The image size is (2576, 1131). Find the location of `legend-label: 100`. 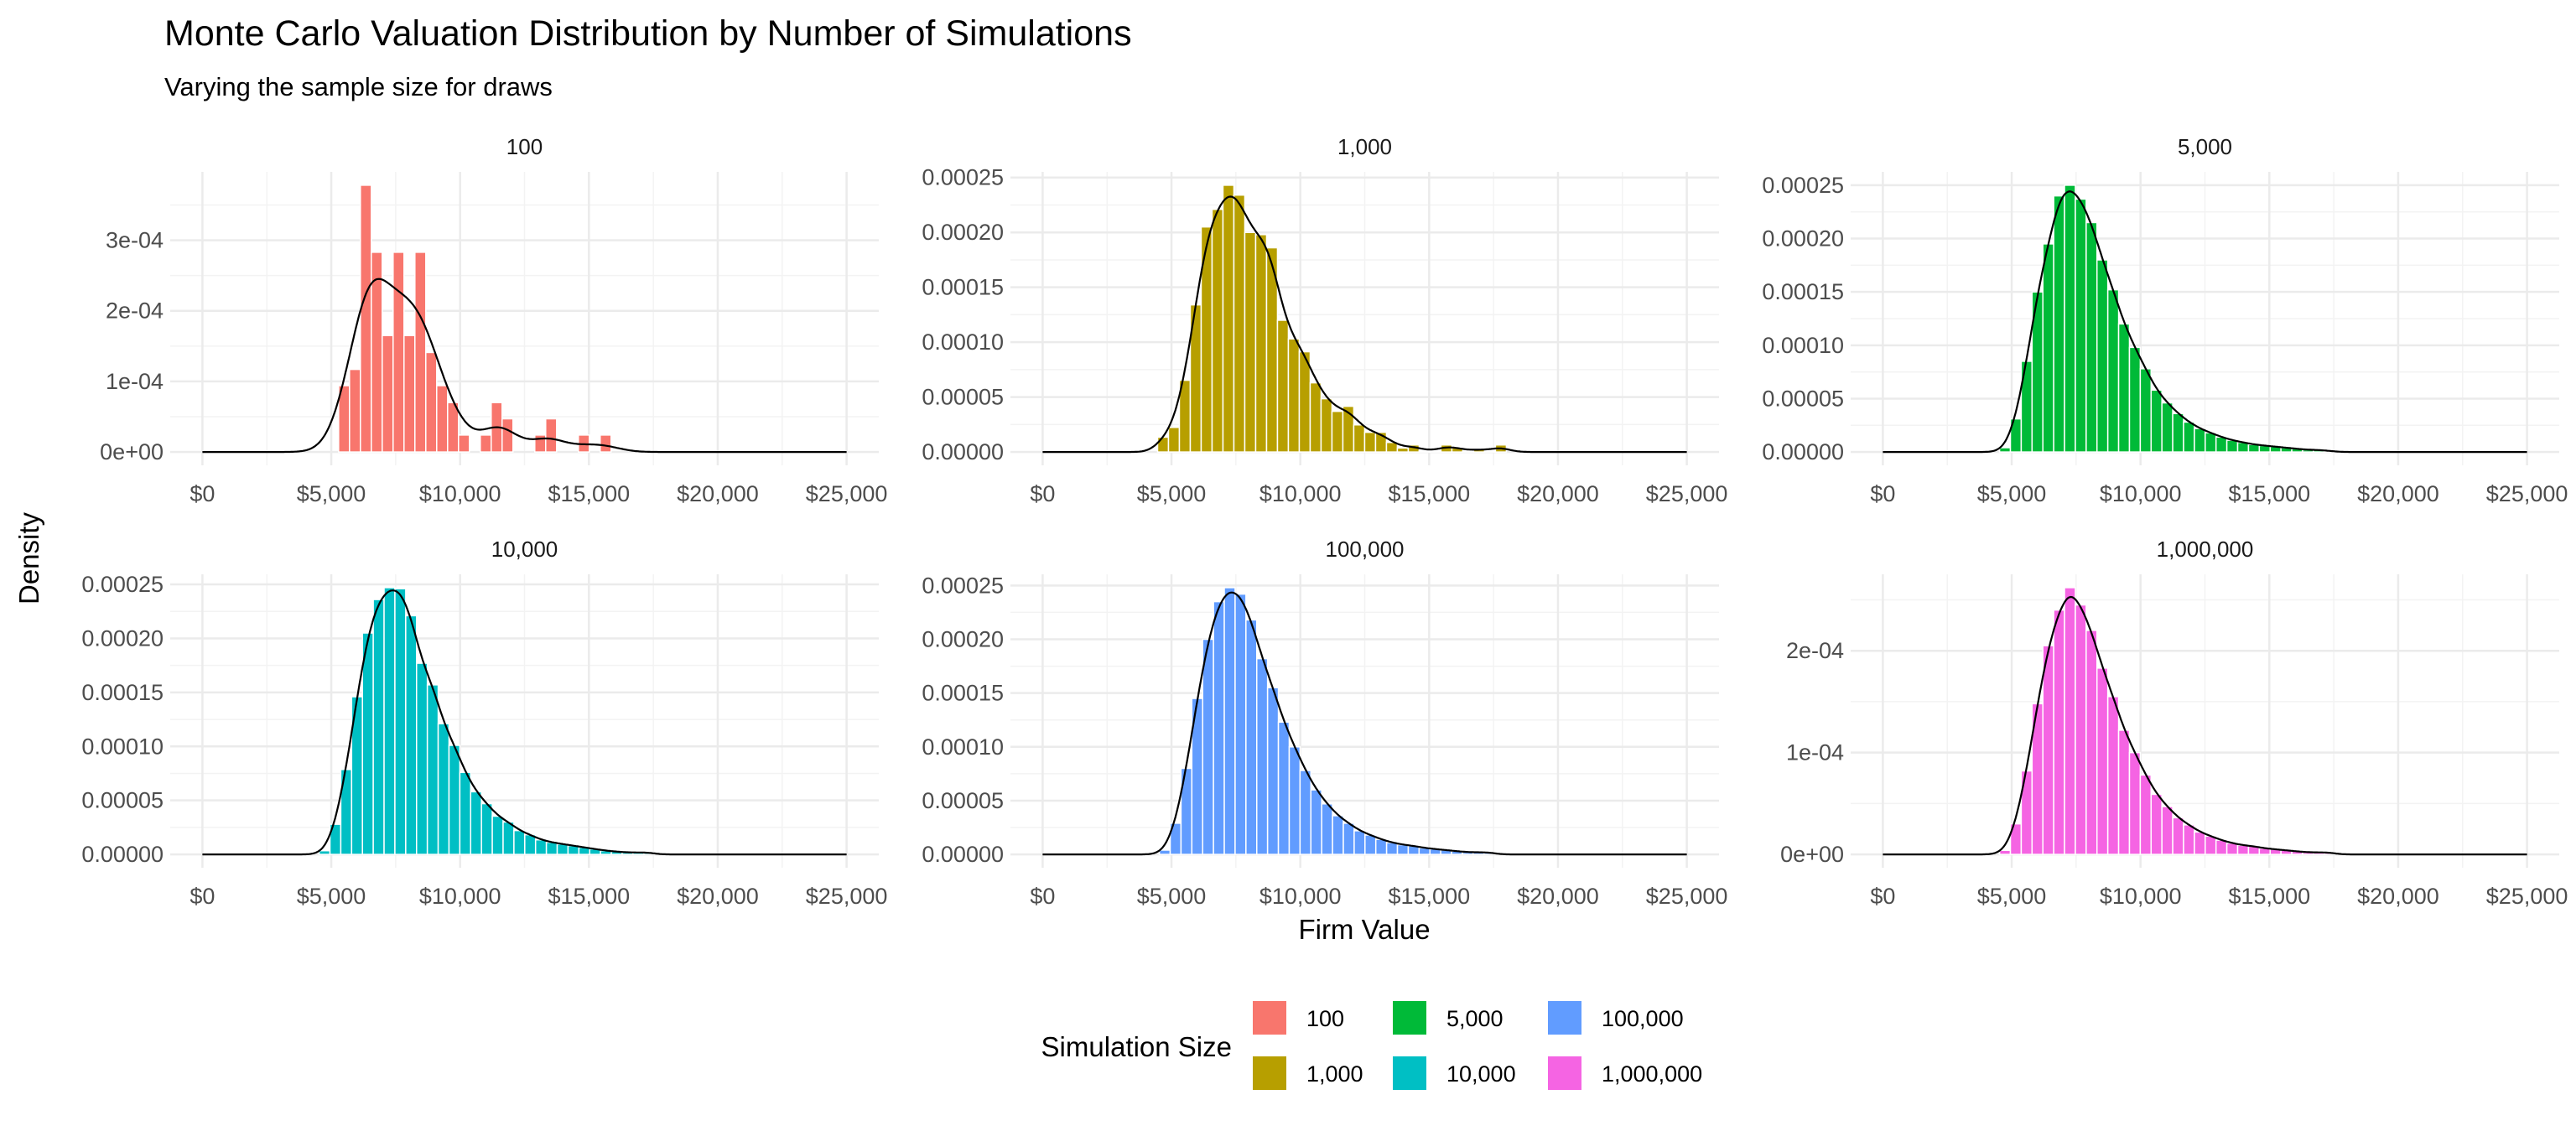

legend-label: 100 is located at coordinates (1325, 1018).